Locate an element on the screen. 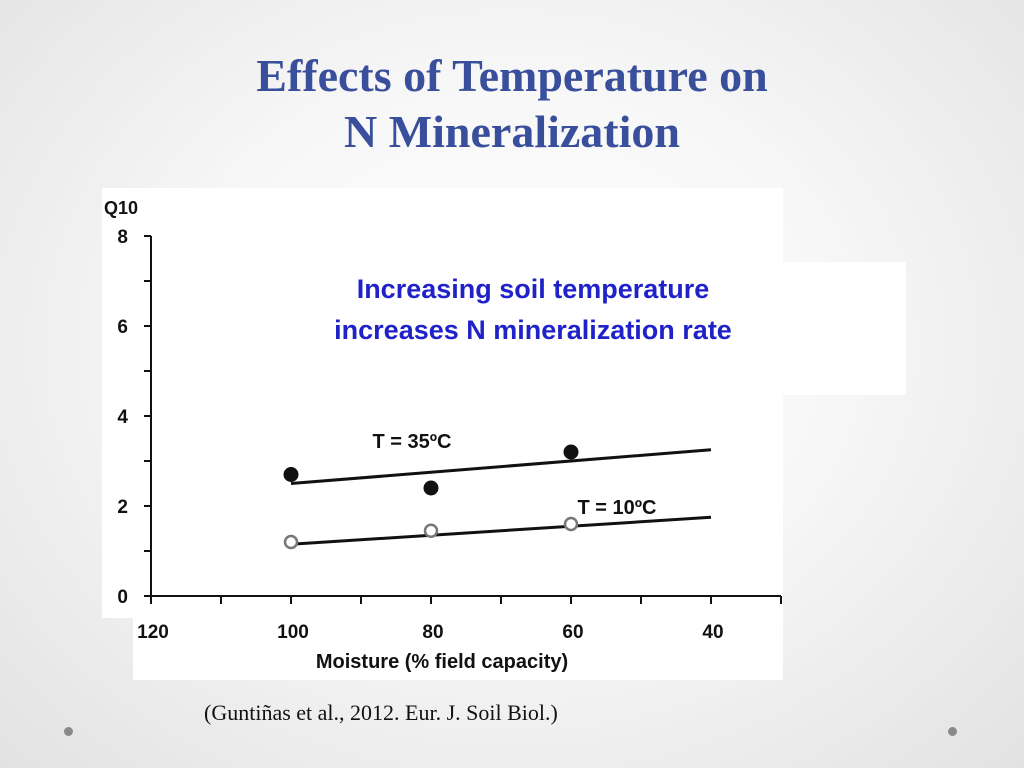 This screenshot has width=1024, height=768. x-tick-label: 100 is located at coordinates (293, 632).